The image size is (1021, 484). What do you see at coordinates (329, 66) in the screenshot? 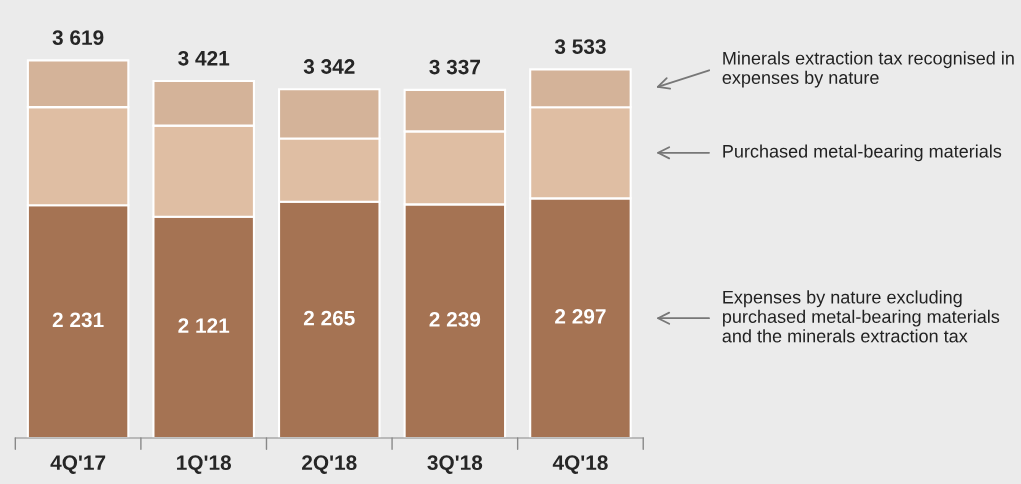
I see `total-label: 3 342` at bounding box center [329, 66].